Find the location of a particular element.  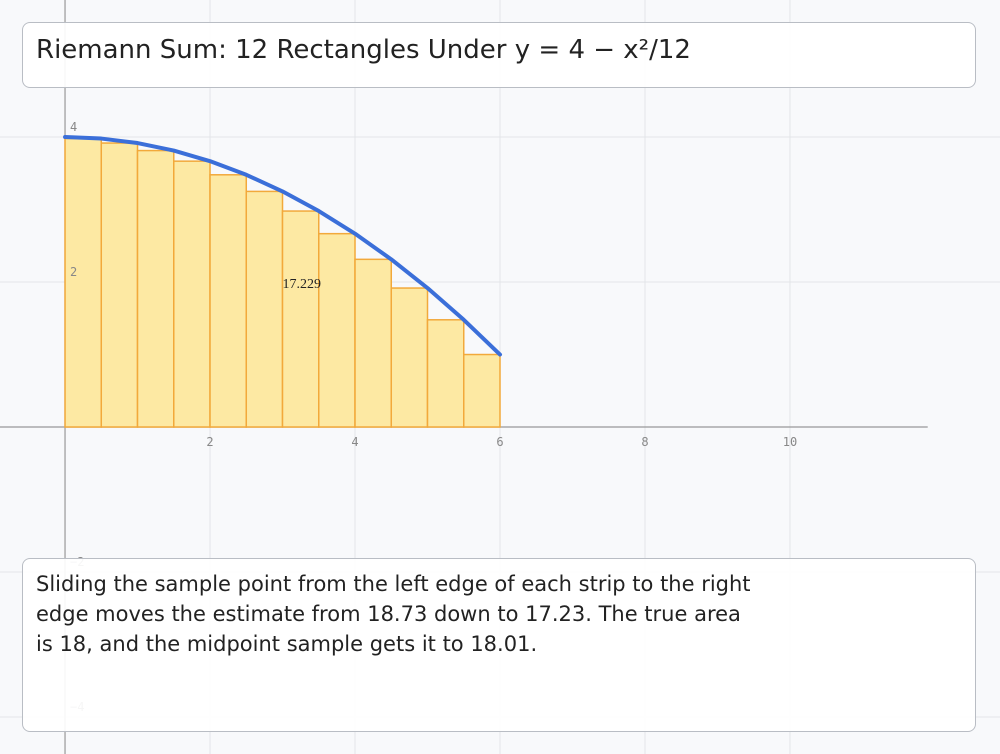

x-tick-label: 10 is located at coordinates (790, 442).